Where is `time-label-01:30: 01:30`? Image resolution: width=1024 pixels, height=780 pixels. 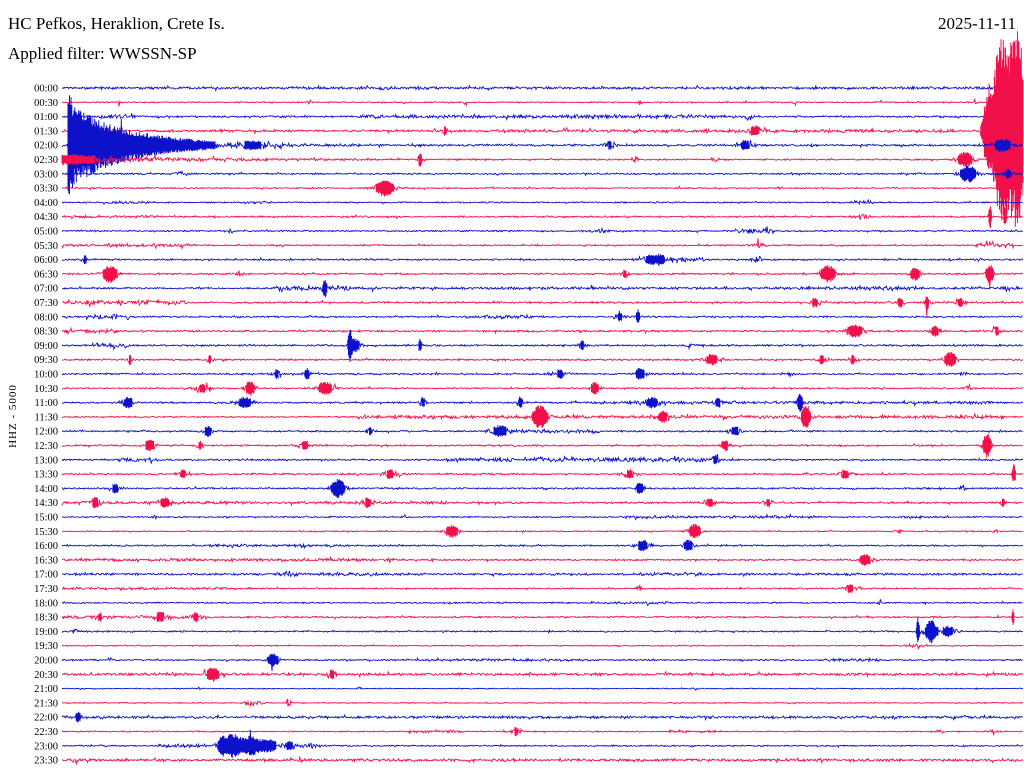
time-label-01:30: 01:30 is located at coordinates (46, 131).